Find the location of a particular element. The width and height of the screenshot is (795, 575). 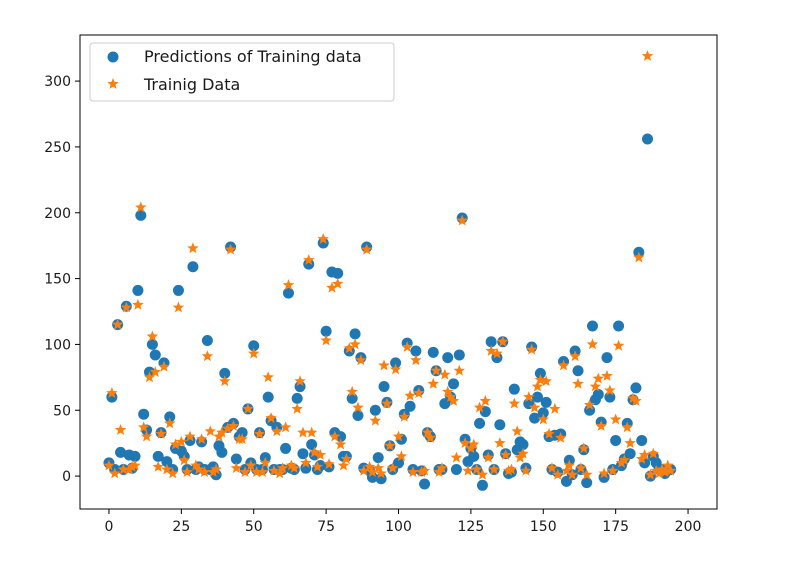

x-tick-label: 50 is located at coordinates (254, 527).